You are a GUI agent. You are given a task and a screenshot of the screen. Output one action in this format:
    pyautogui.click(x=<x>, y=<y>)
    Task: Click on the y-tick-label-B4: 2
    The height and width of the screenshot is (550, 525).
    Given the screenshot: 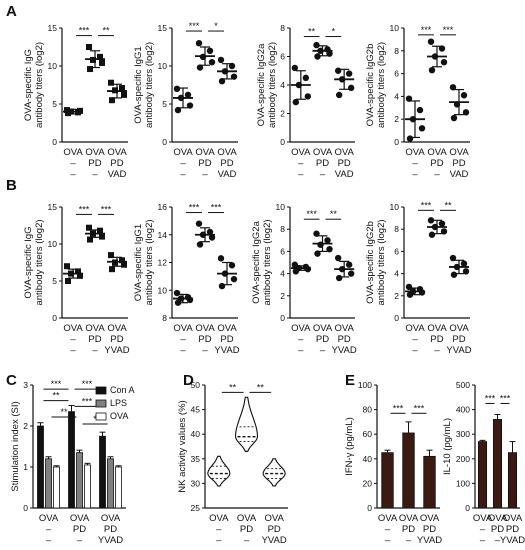 What is the action you would take?
    pyautogui.click(x=396, y=296)
    